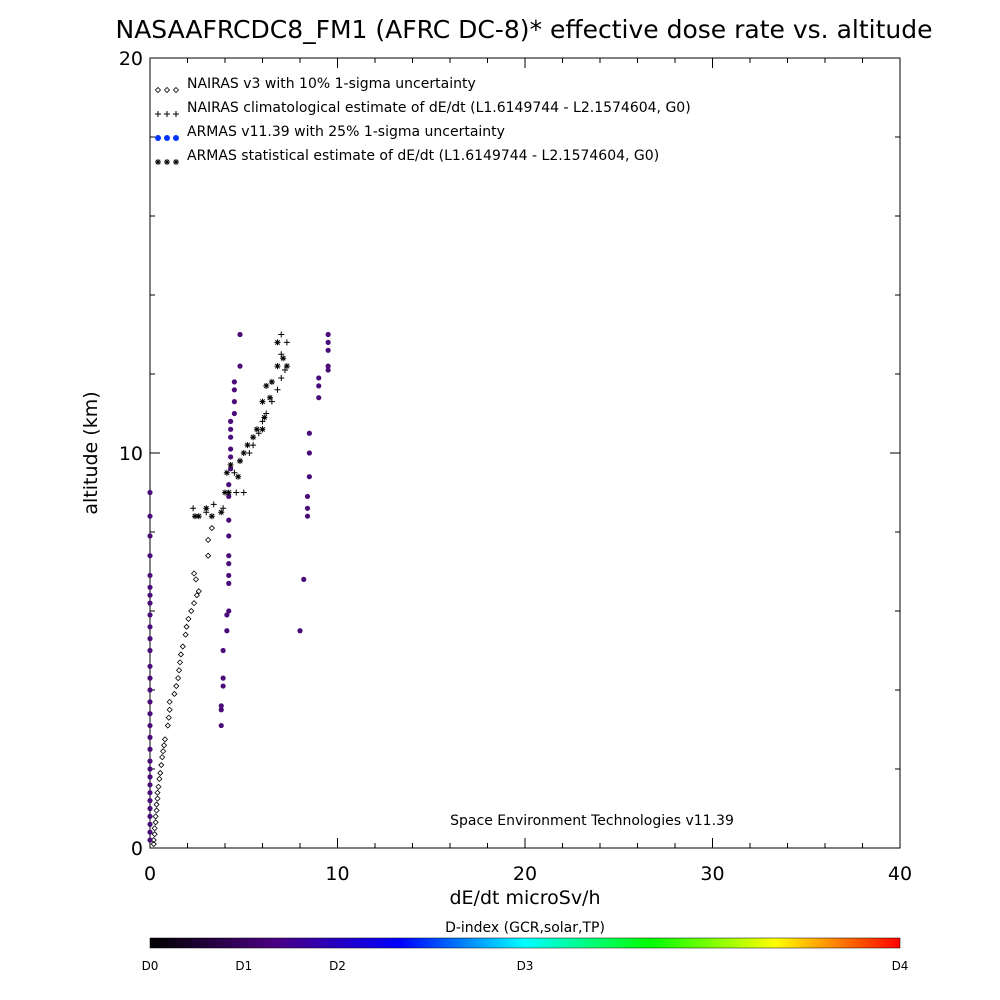  I want to click on colorbar-labels: D0 D1 D2 D3 D4, so click(525, 966).